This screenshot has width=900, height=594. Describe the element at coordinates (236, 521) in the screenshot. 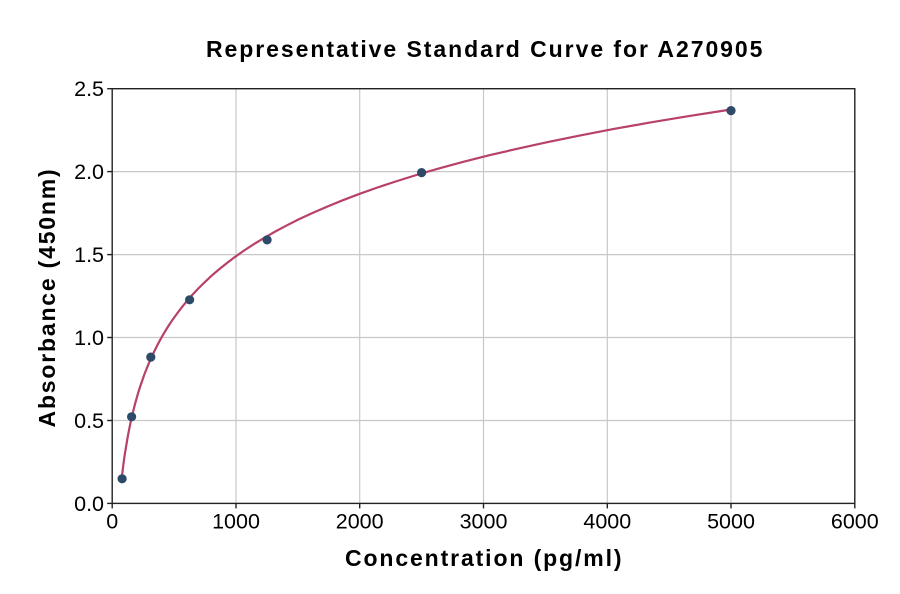

I see `svg-text: 1000` at that location.